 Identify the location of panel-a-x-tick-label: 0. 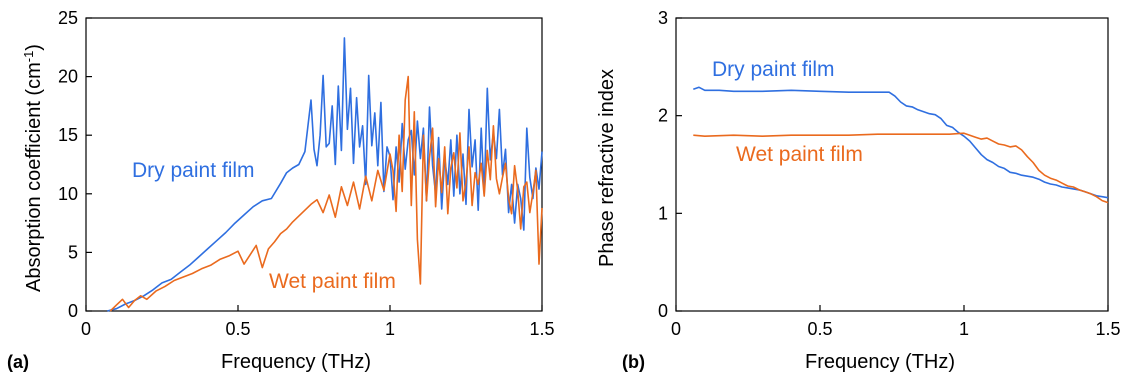
(86, 329).